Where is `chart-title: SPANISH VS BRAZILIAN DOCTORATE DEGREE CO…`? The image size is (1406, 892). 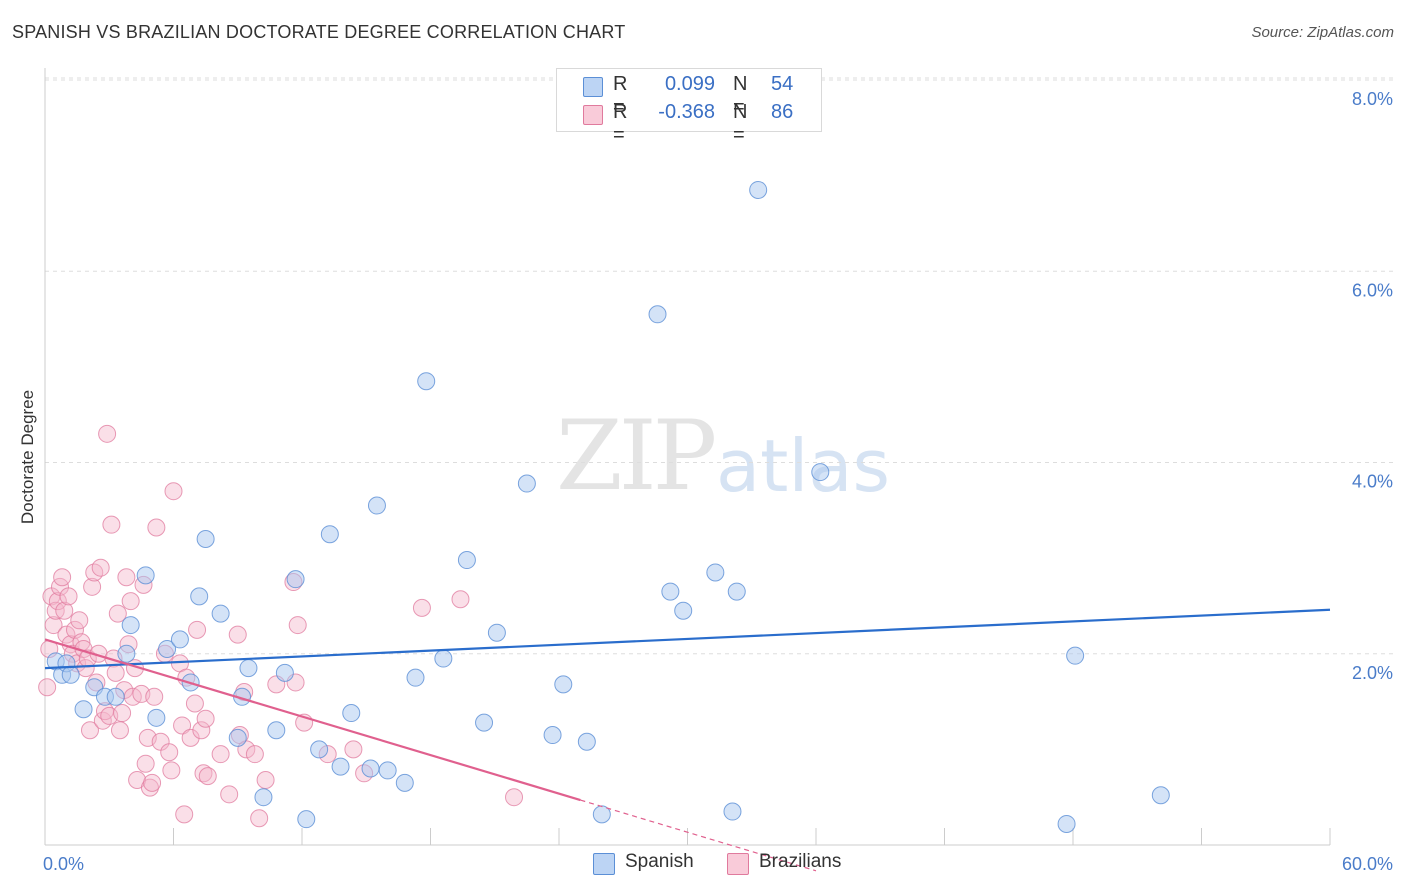
chart-title: SPANISH VS BRAZILIAN DOCTORATE DEGREE CO… is located at coordinates (319, 32).